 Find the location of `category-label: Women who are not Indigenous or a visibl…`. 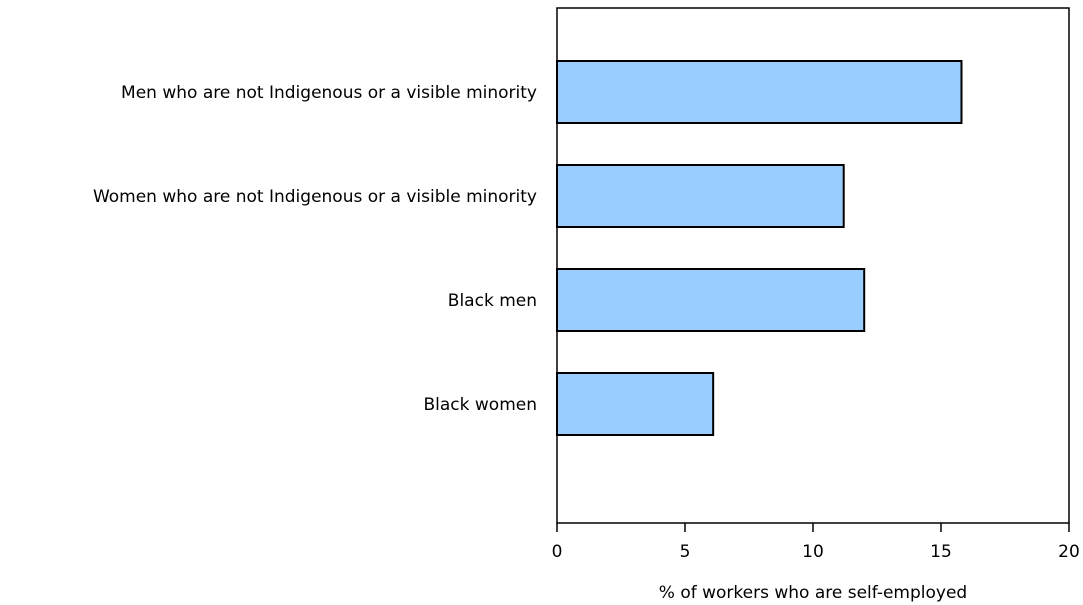

category-label: Women who are not Indigenous or a visibl… is located at coordinates (315, 197).